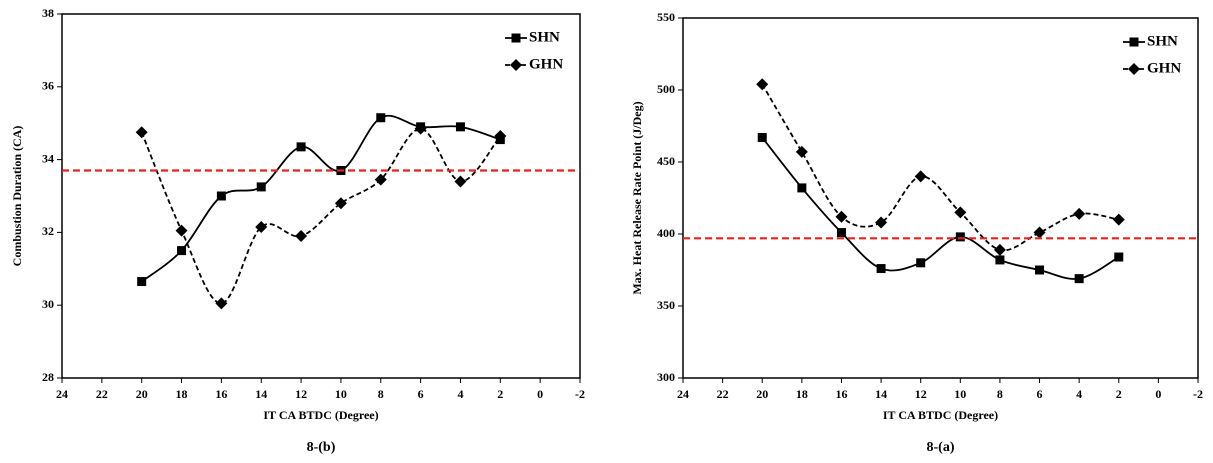 The image size is (1213, 463). Describe the element at coordinates (666, 233) in the screenshot. I see `y-tick-label: 400` at that location.